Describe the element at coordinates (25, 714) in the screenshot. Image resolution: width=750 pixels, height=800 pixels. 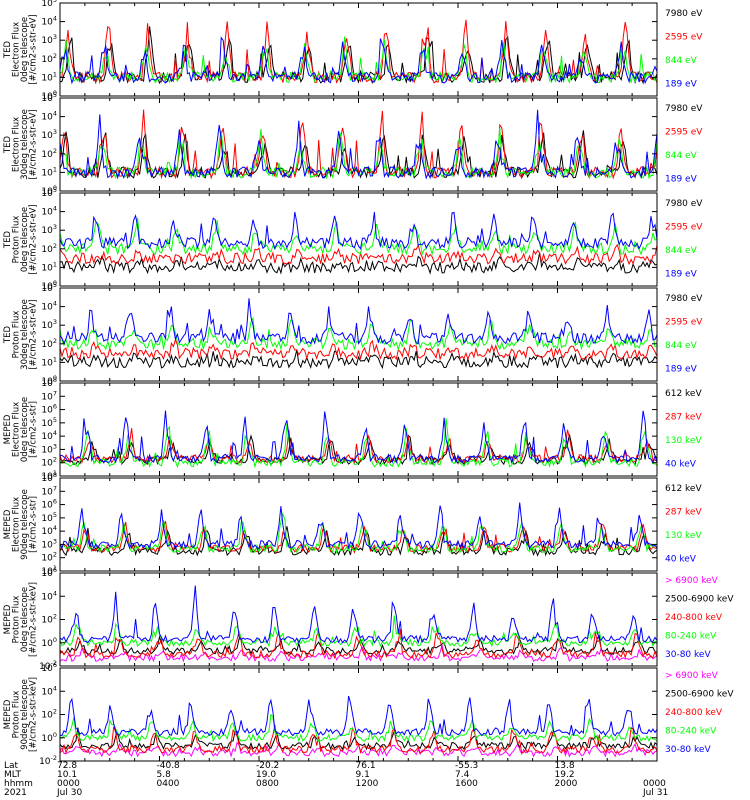
I see `y-axis-label-line: 90deg telescope` at that location.